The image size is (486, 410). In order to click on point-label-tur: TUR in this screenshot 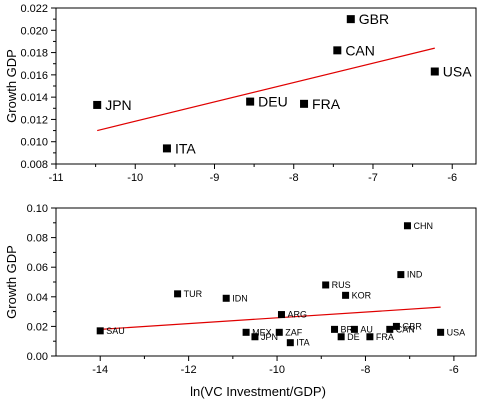, I will do `click(193, 294)`.